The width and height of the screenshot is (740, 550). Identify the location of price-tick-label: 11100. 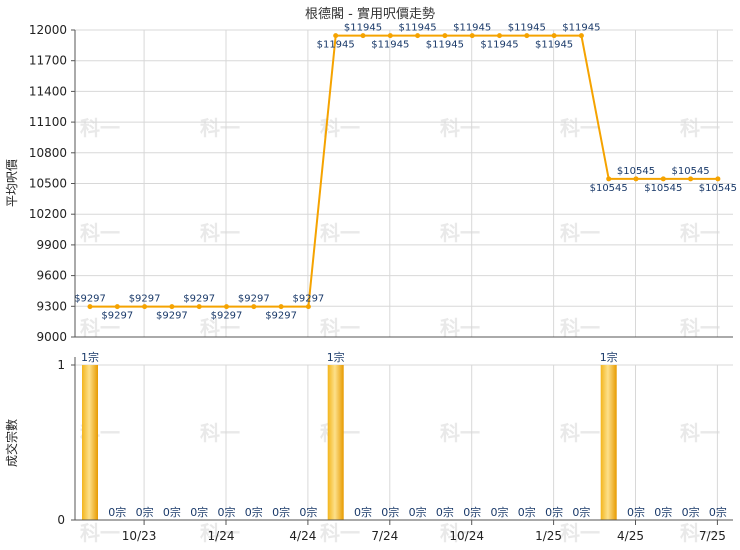
(48, 122).